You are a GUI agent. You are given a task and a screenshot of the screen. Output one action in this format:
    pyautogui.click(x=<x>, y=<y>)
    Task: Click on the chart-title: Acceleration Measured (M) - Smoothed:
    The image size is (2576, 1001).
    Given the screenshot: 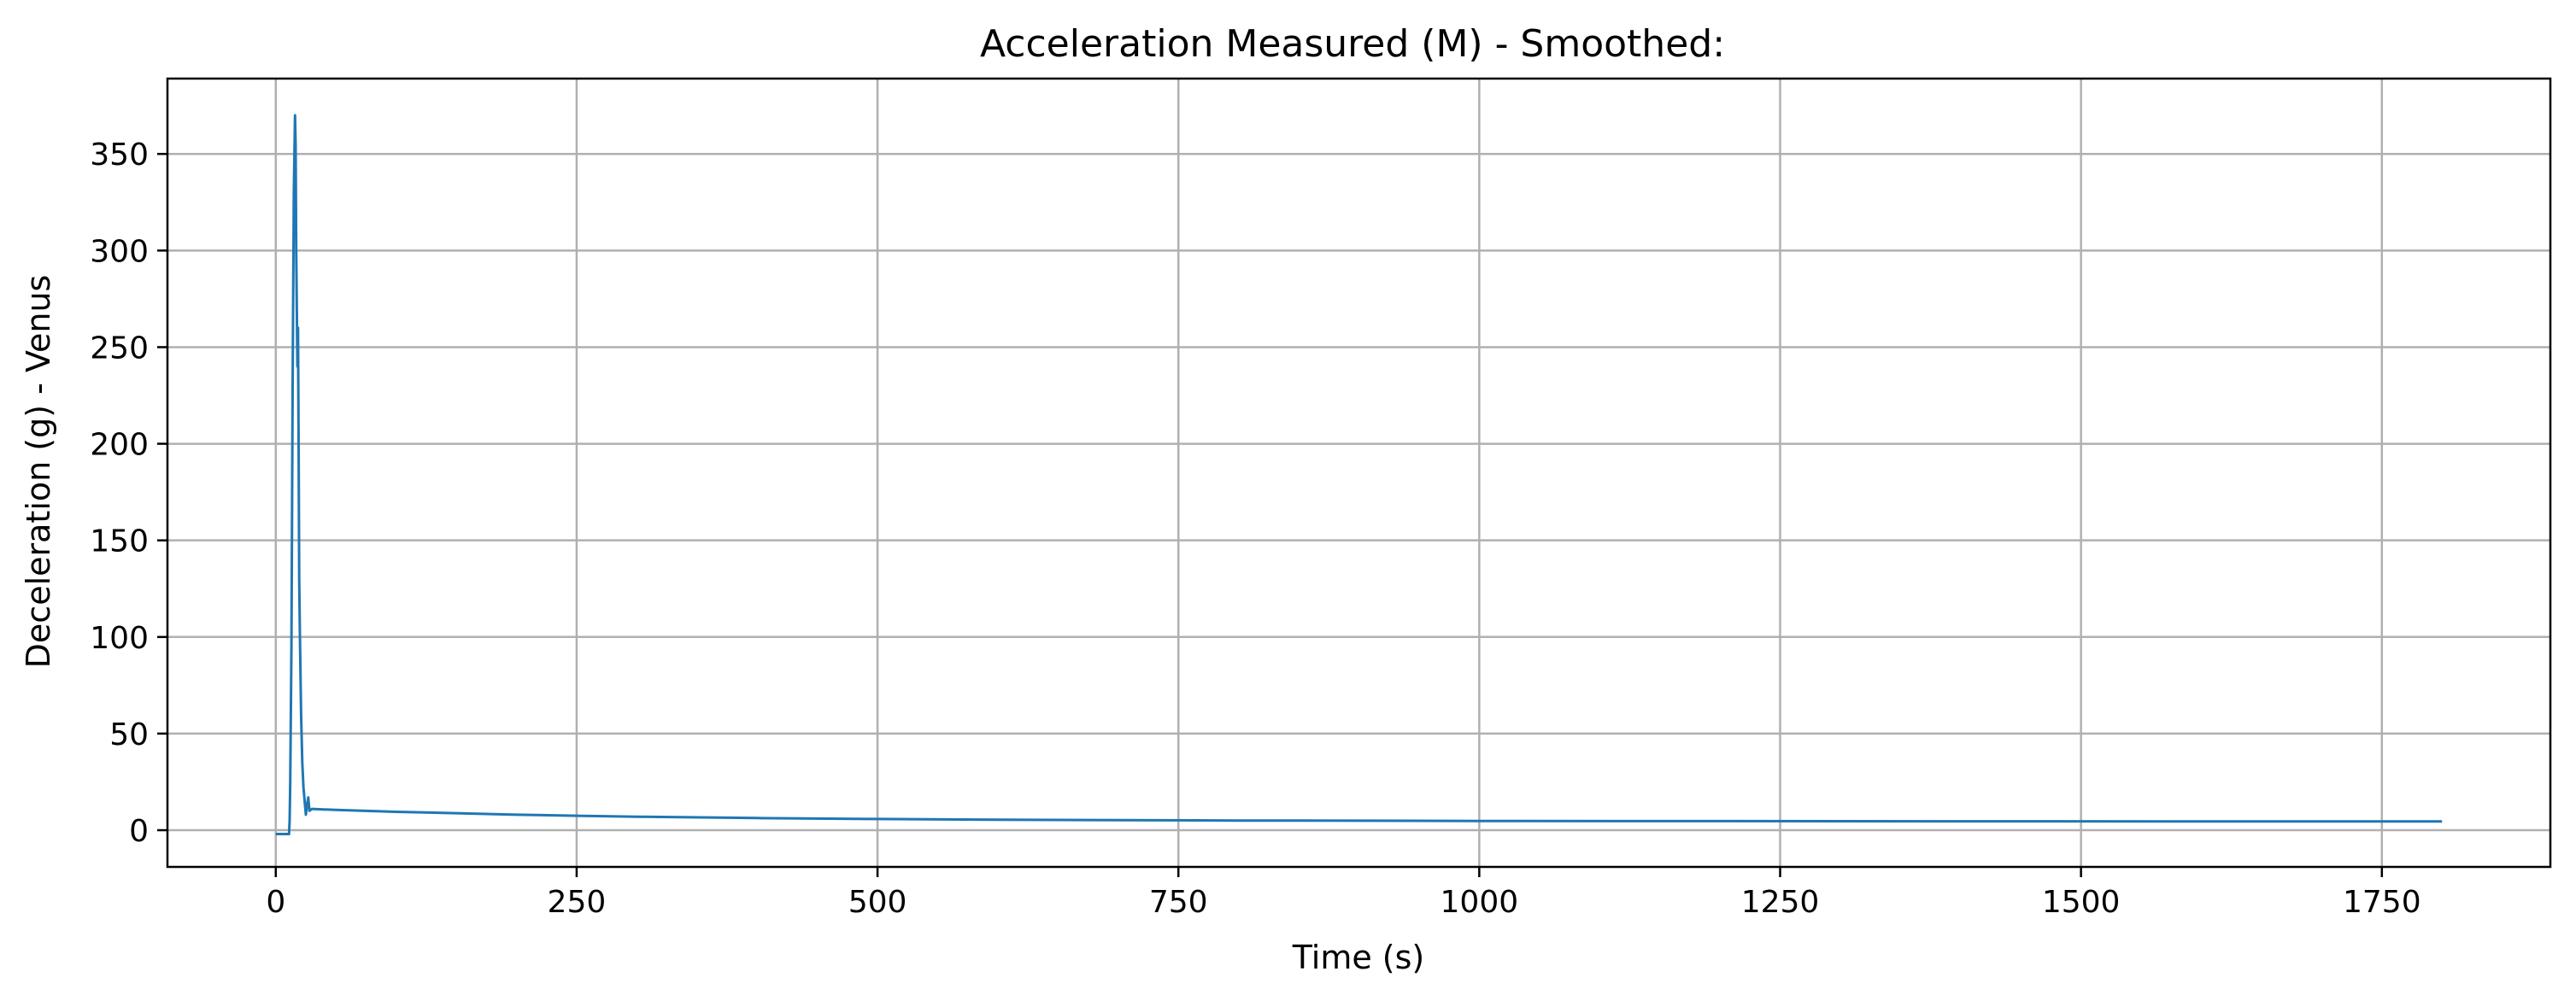 What is the action you would take?
    pyautogui.click(x=1352, y=44)
    